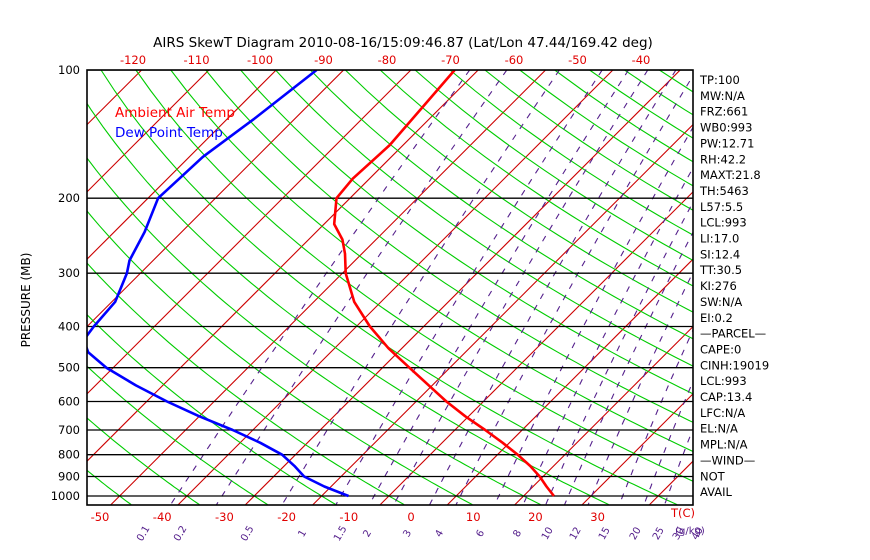 Image resolution: width=870 pixels, height=560 pixels. Describe the element at coordinates (69, 368) in the screenshot. I see `pressure-tick: 500` at that location.